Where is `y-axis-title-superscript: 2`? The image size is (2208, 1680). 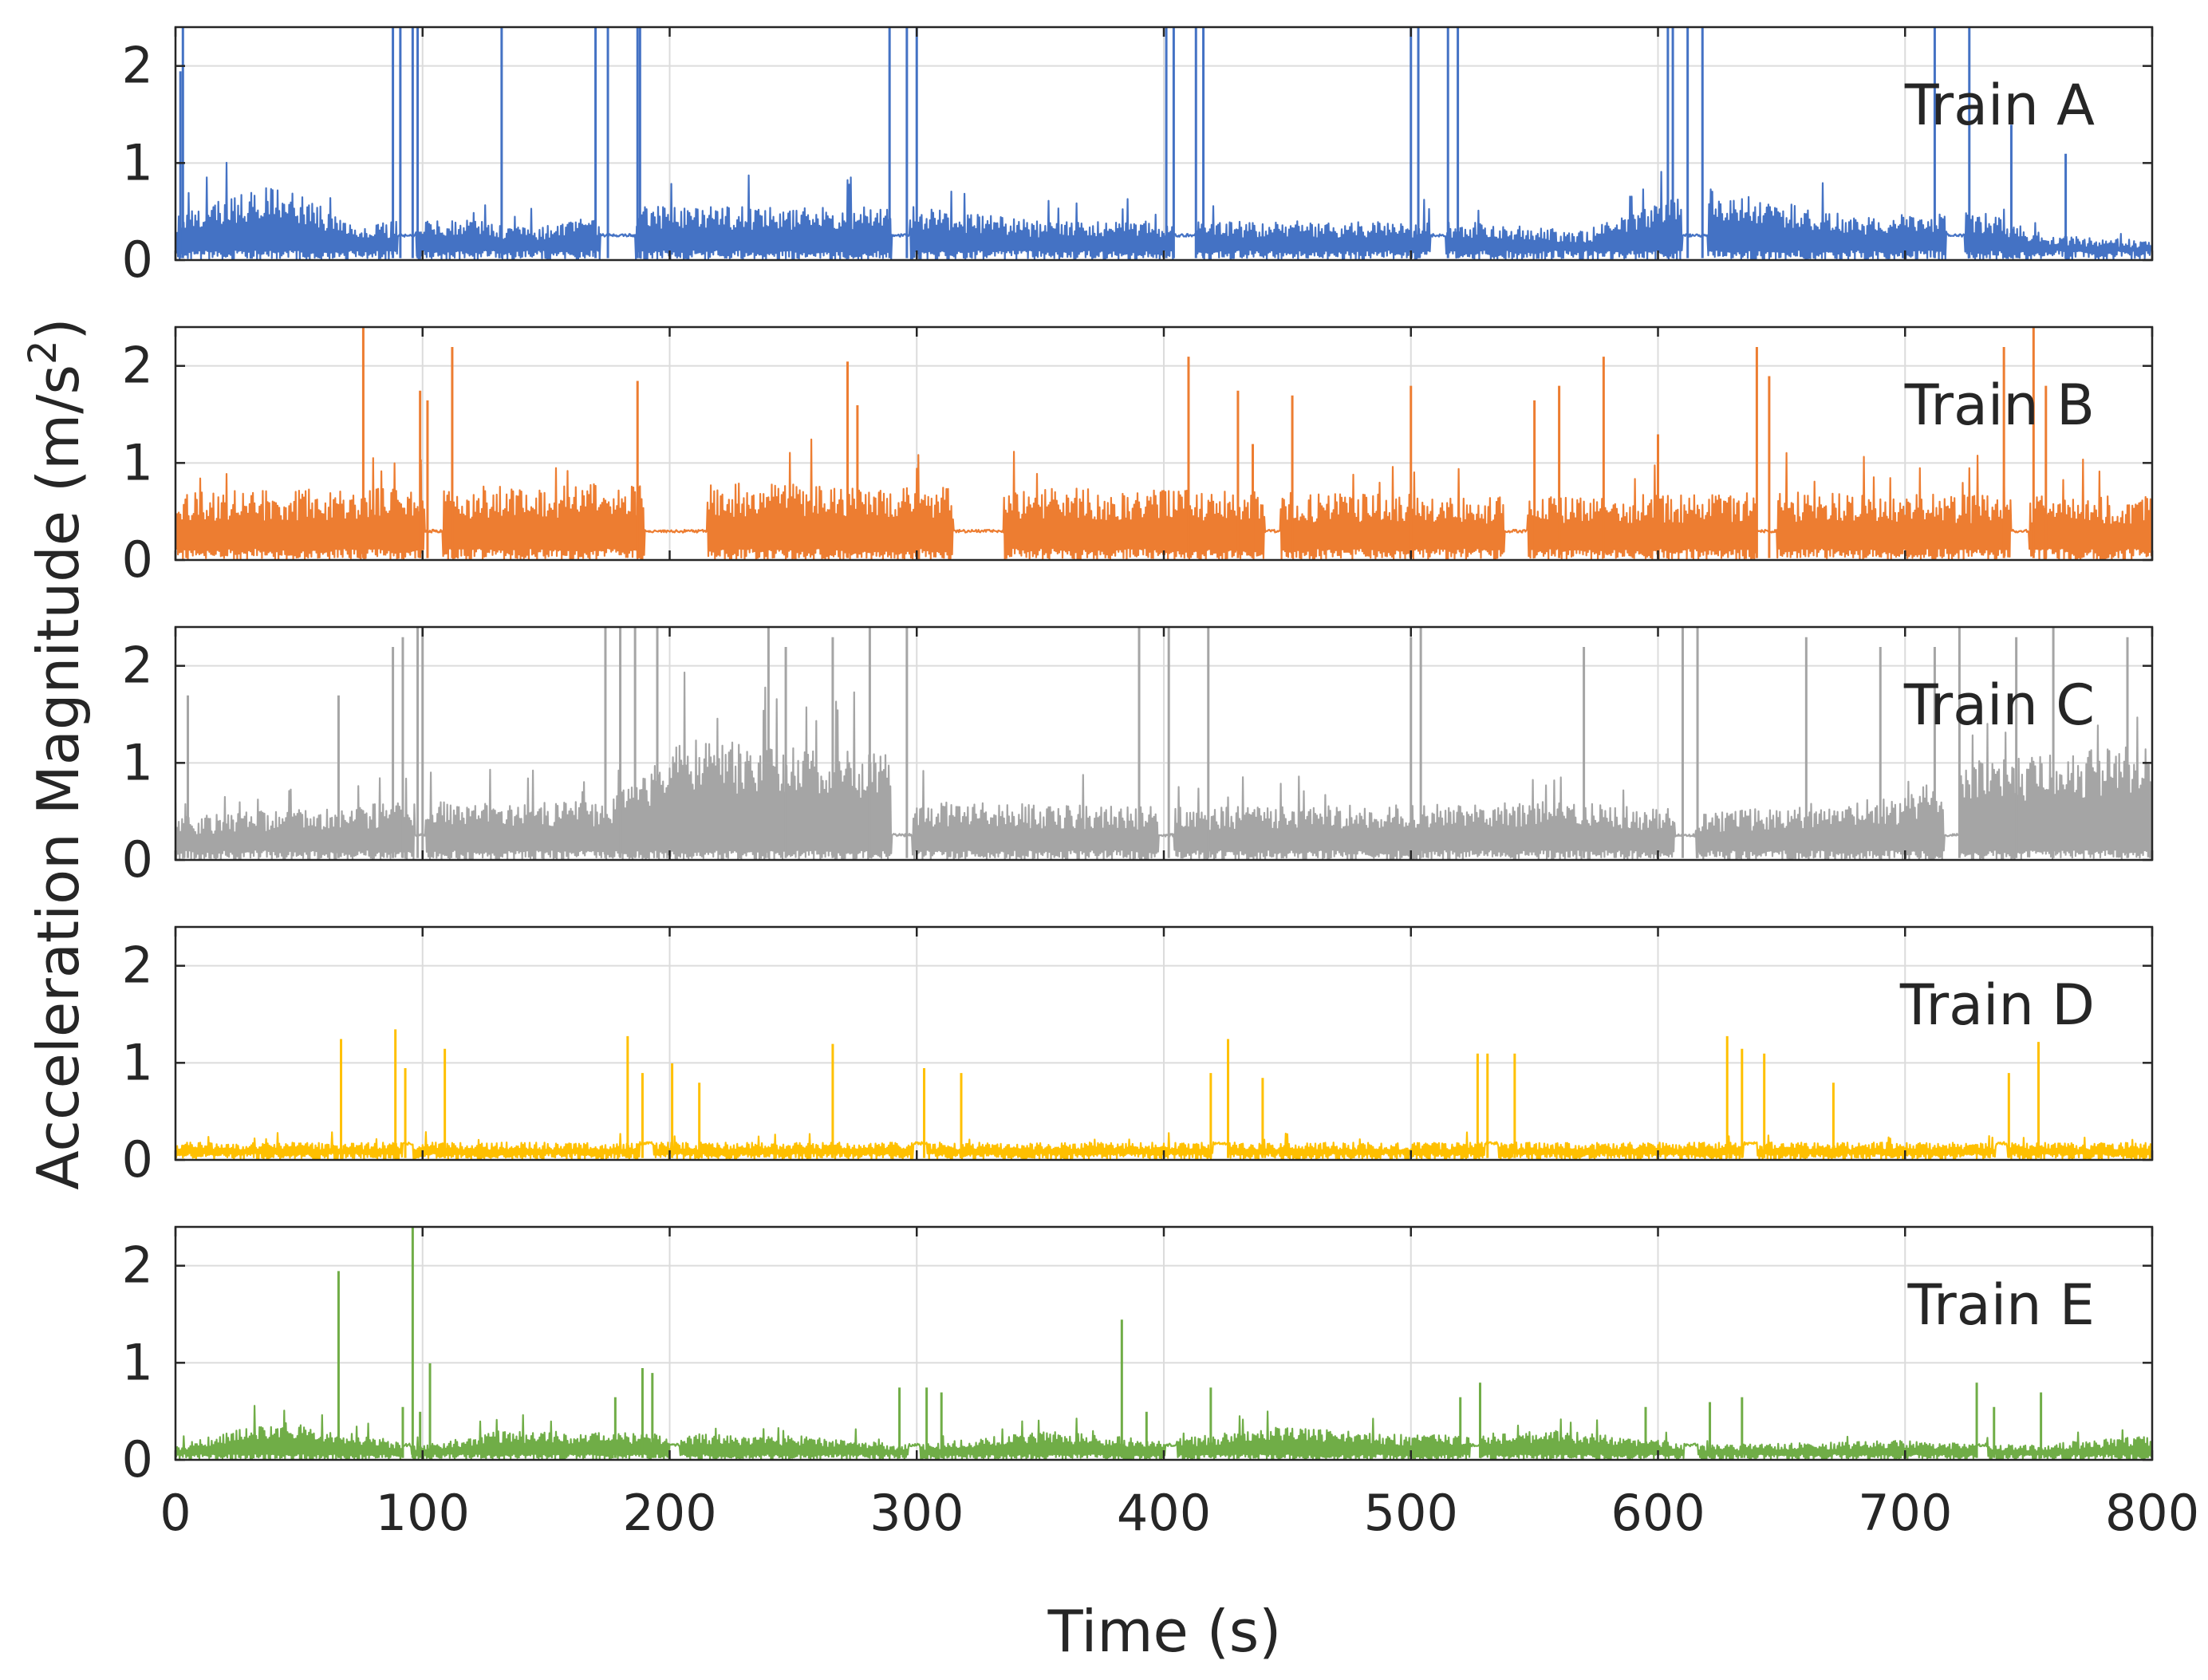
y-axis-title-superscript: 2 is located at coordinates (43, 352).